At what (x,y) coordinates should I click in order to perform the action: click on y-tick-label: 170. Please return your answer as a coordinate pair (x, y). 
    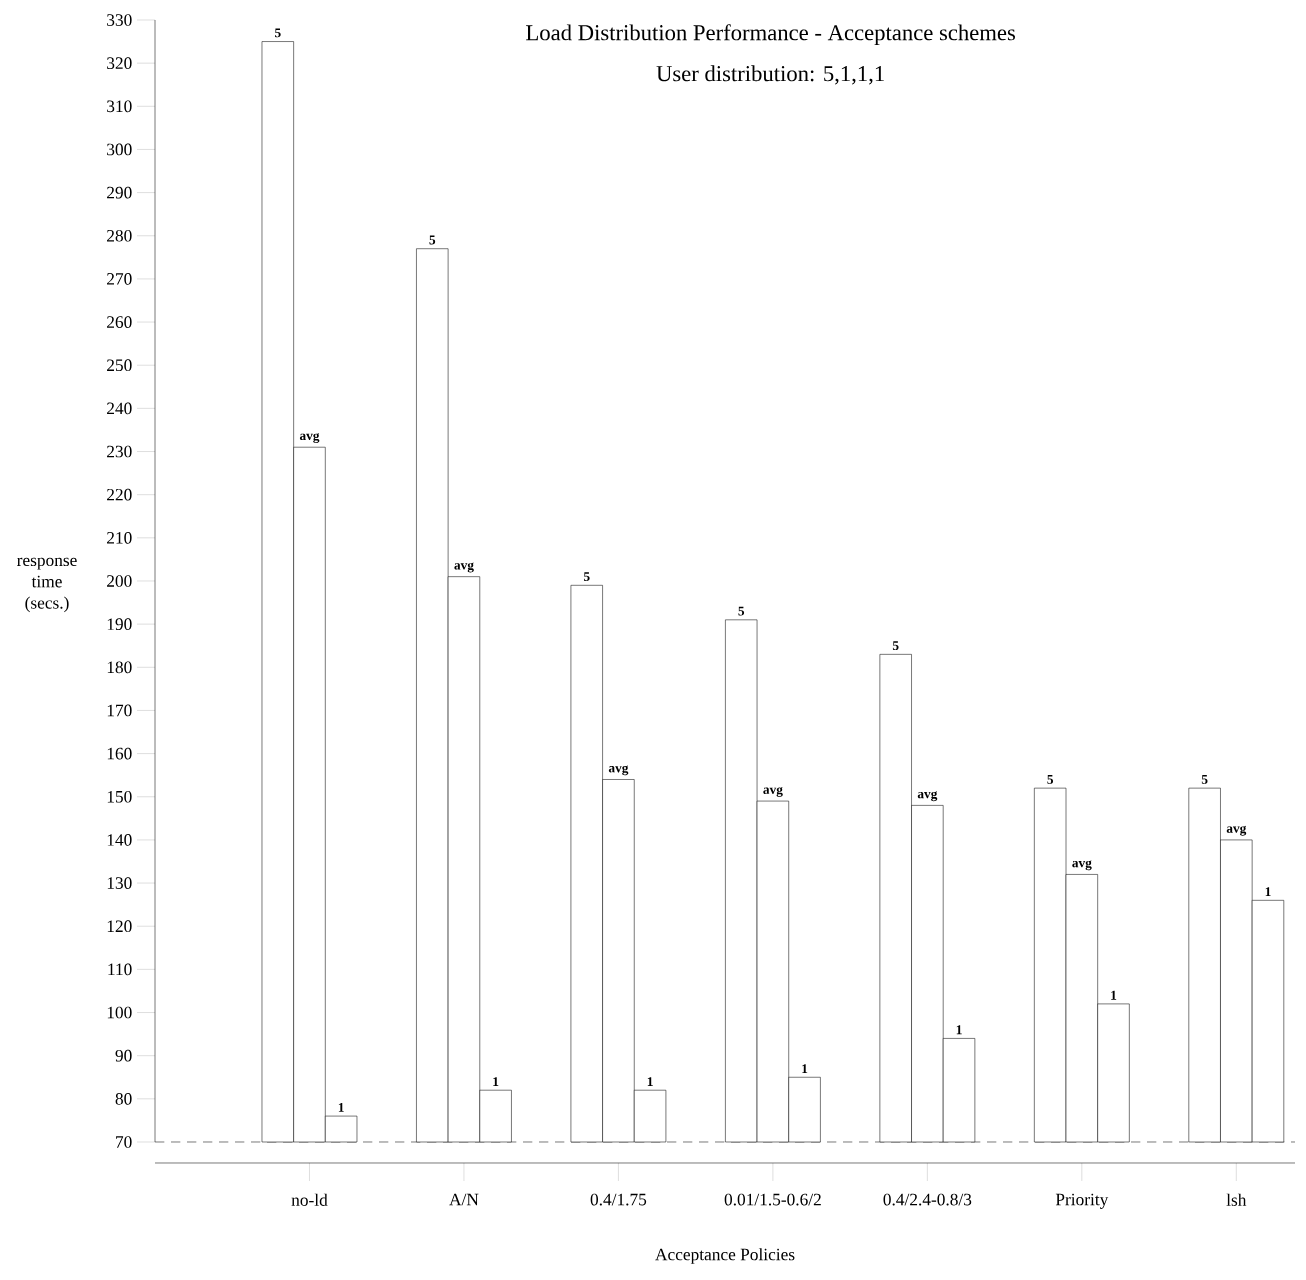
    Looking at the image, I should click on (119, 710).